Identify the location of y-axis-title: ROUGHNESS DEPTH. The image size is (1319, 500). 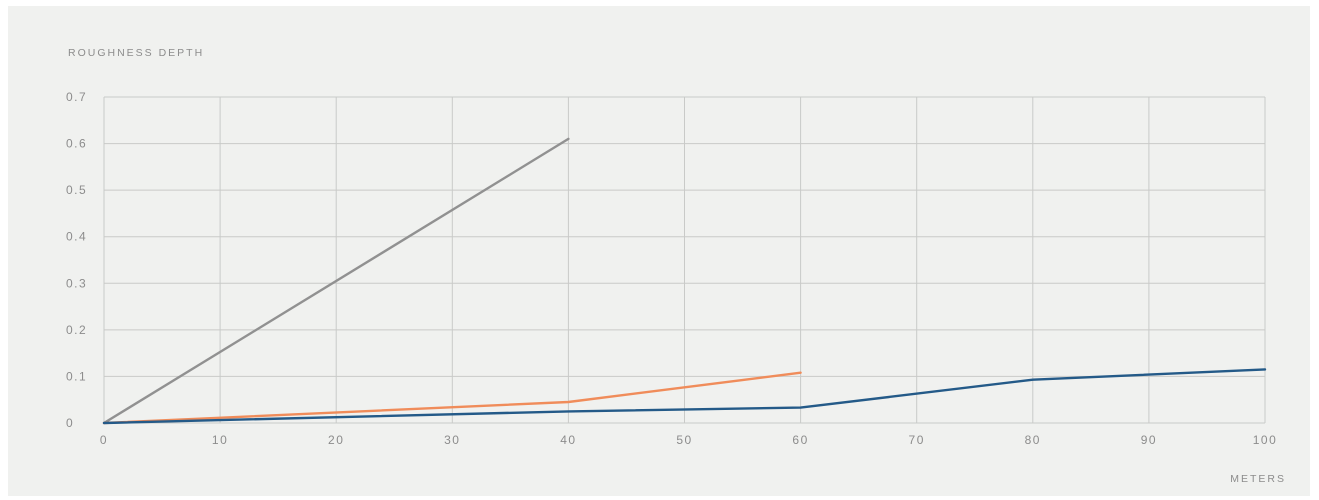
(136, 53).